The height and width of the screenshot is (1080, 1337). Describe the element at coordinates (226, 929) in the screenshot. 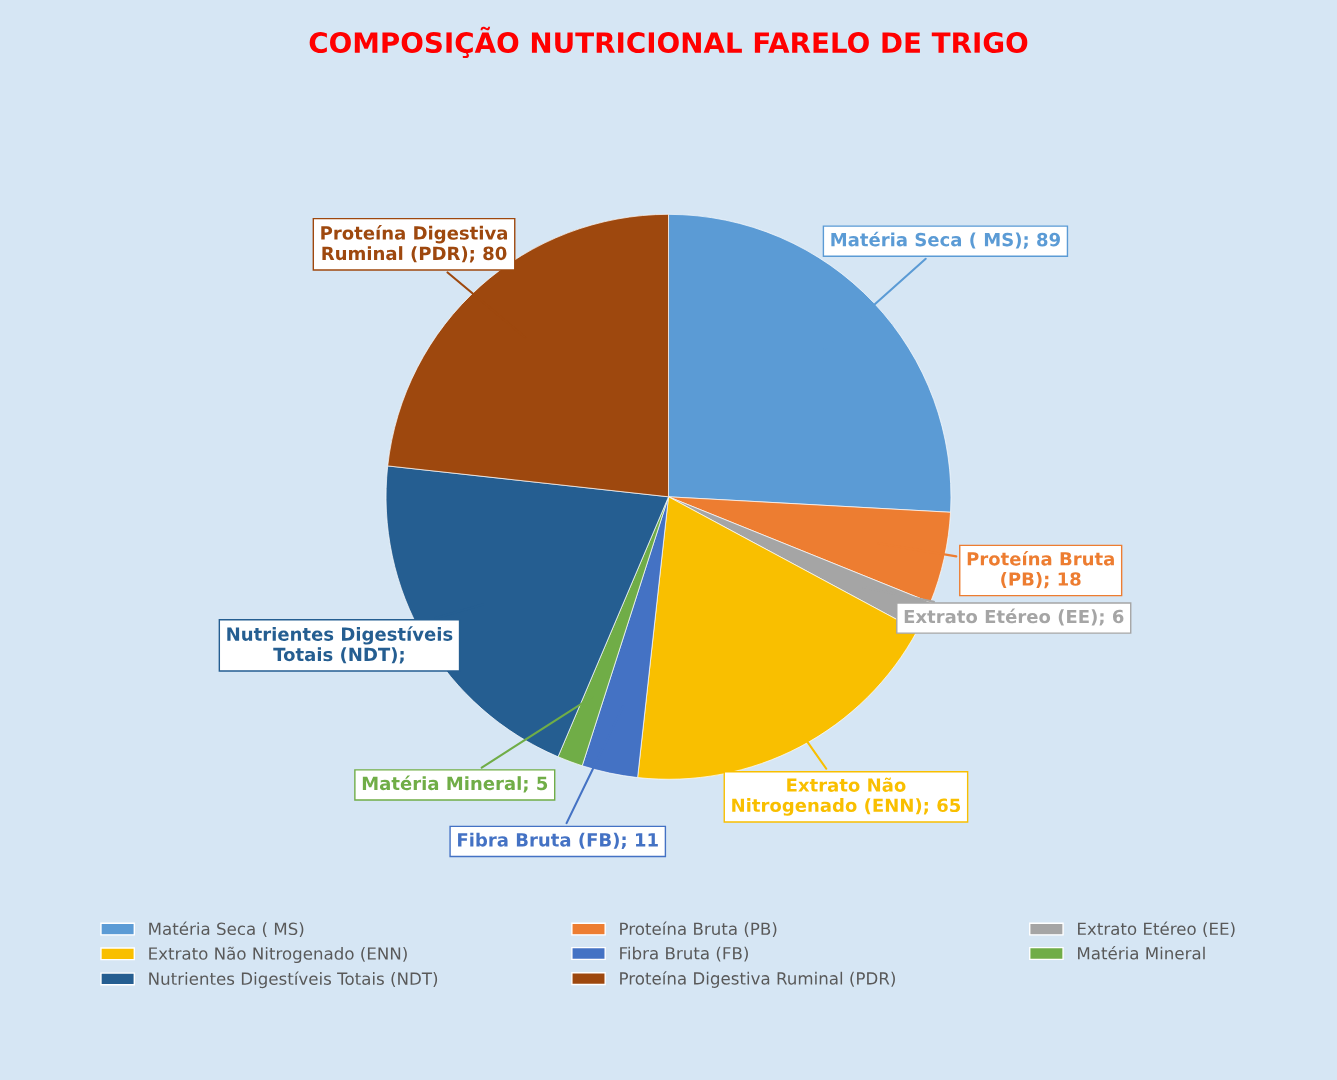

I see `legend-label: Matéria Seca ( MS)` at that location.